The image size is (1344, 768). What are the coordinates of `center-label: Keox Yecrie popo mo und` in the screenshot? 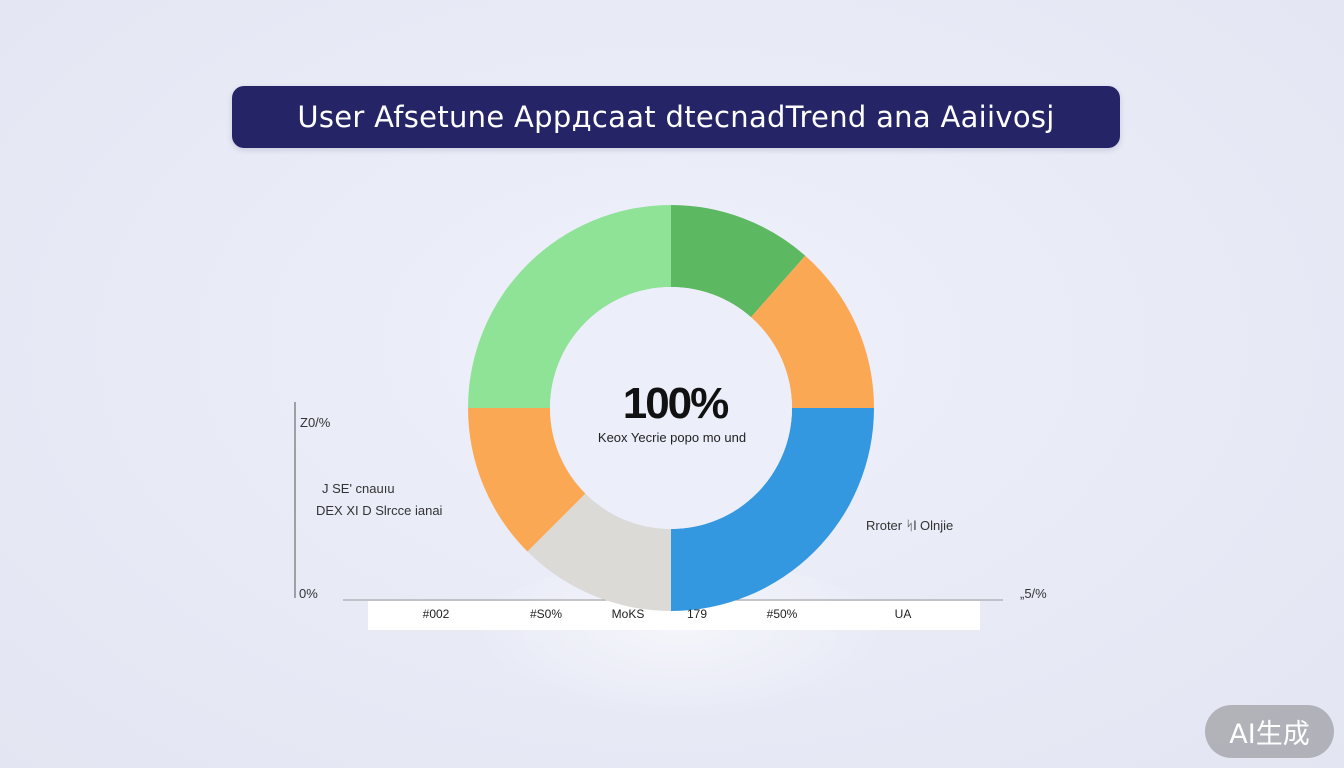 It's located at (672, 437).